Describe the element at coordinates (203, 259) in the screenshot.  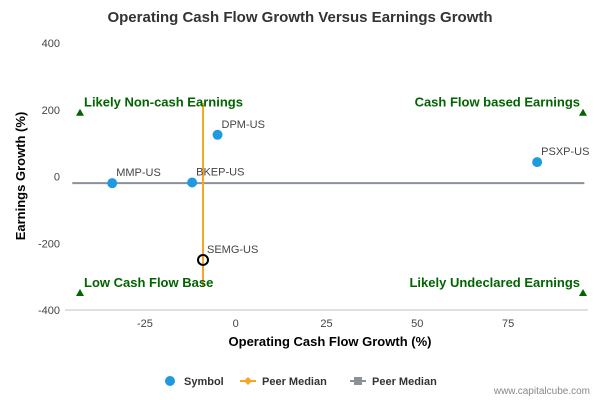
I see `data-point-highlight` at that location.